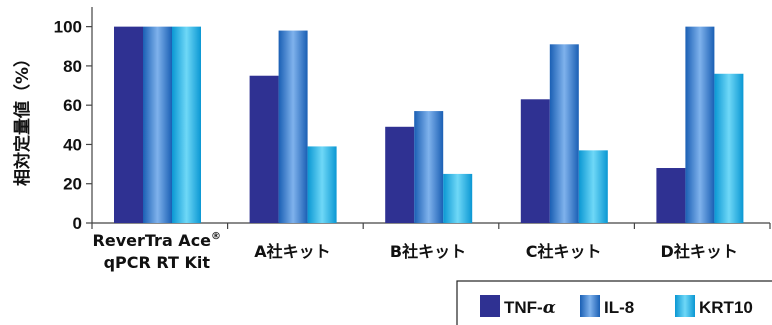 The height and width of the screenshot is (325, 772). I want to click on legend: TNF-α IL-8 KRT10, so click(614, 302).